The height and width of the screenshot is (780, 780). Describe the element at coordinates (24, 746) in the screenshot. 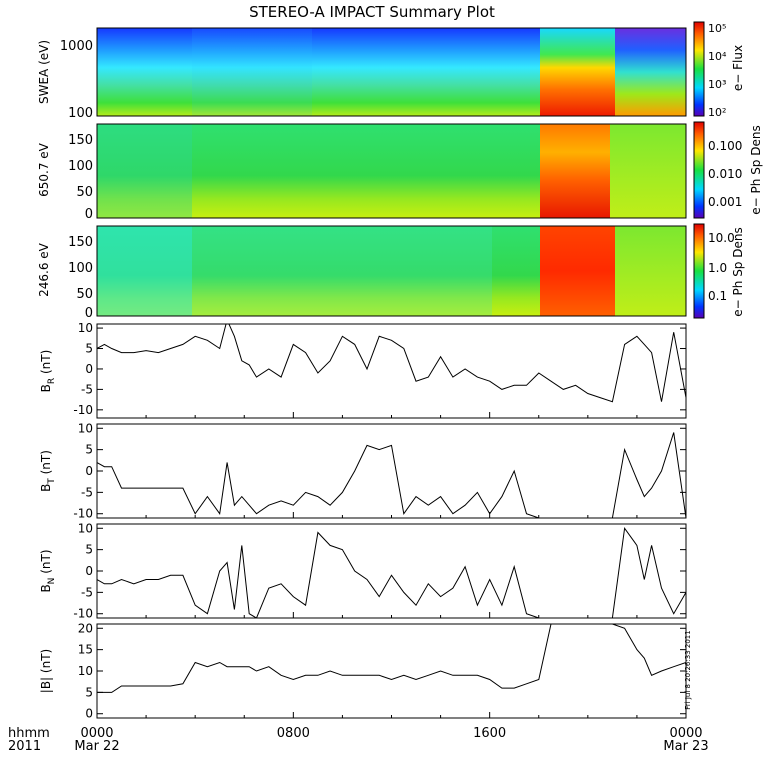

I see `time-prefix-year: 2011` at that location.